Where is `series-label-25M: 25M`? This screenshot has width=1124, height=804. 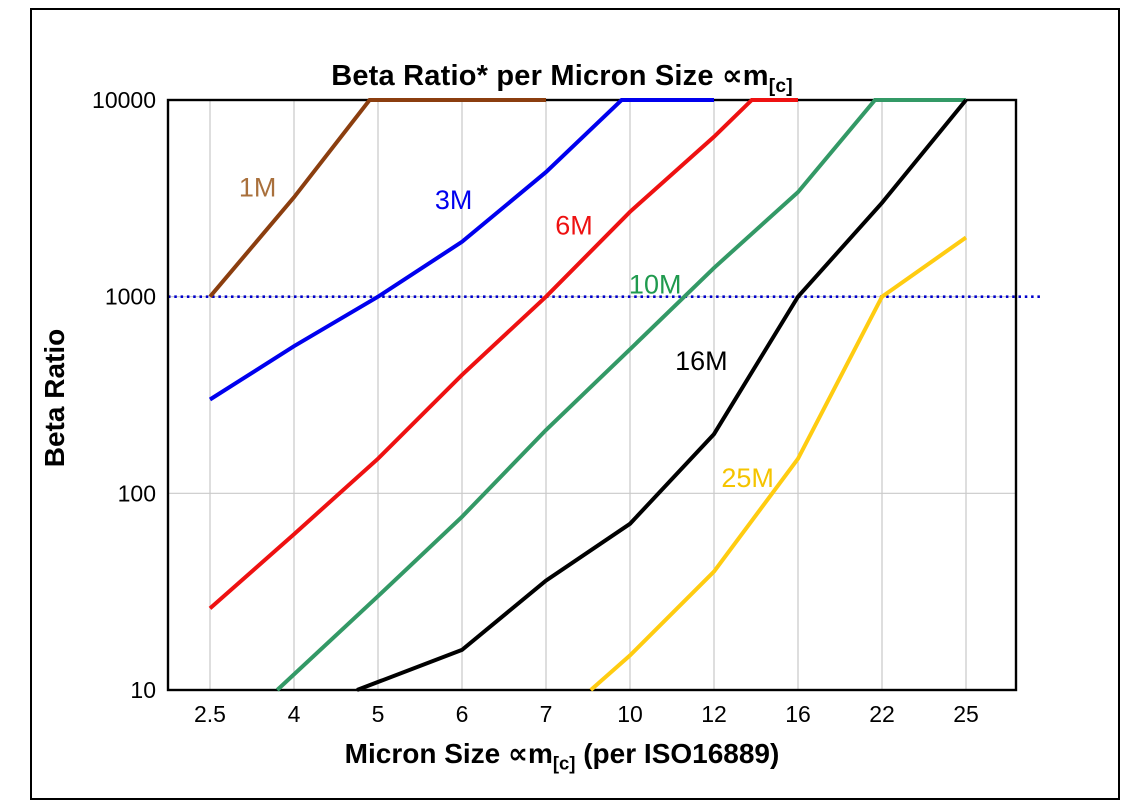
series-label-25M: 25M is located at coordinates (747, 478).